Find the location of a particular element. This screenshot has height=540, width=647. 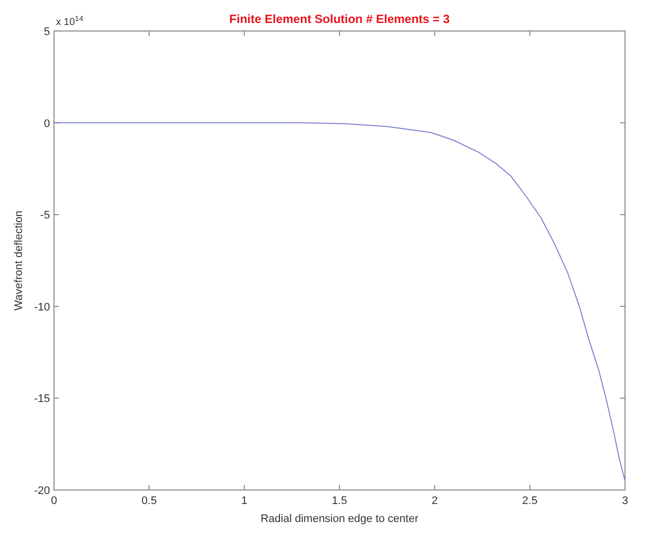

y-tick-label: -15 is located at coordinates (42, 399).